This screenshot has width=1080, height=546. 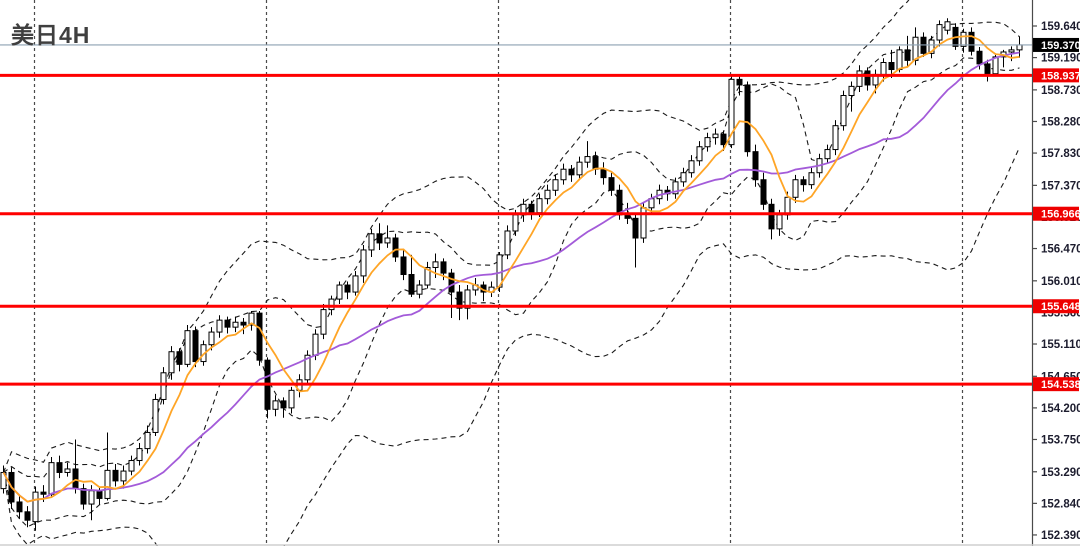 What do you see at coordinates (1060, 307) in the screenshot?
I see `svg-text: 155.648` at bounding box center [1060, 307].